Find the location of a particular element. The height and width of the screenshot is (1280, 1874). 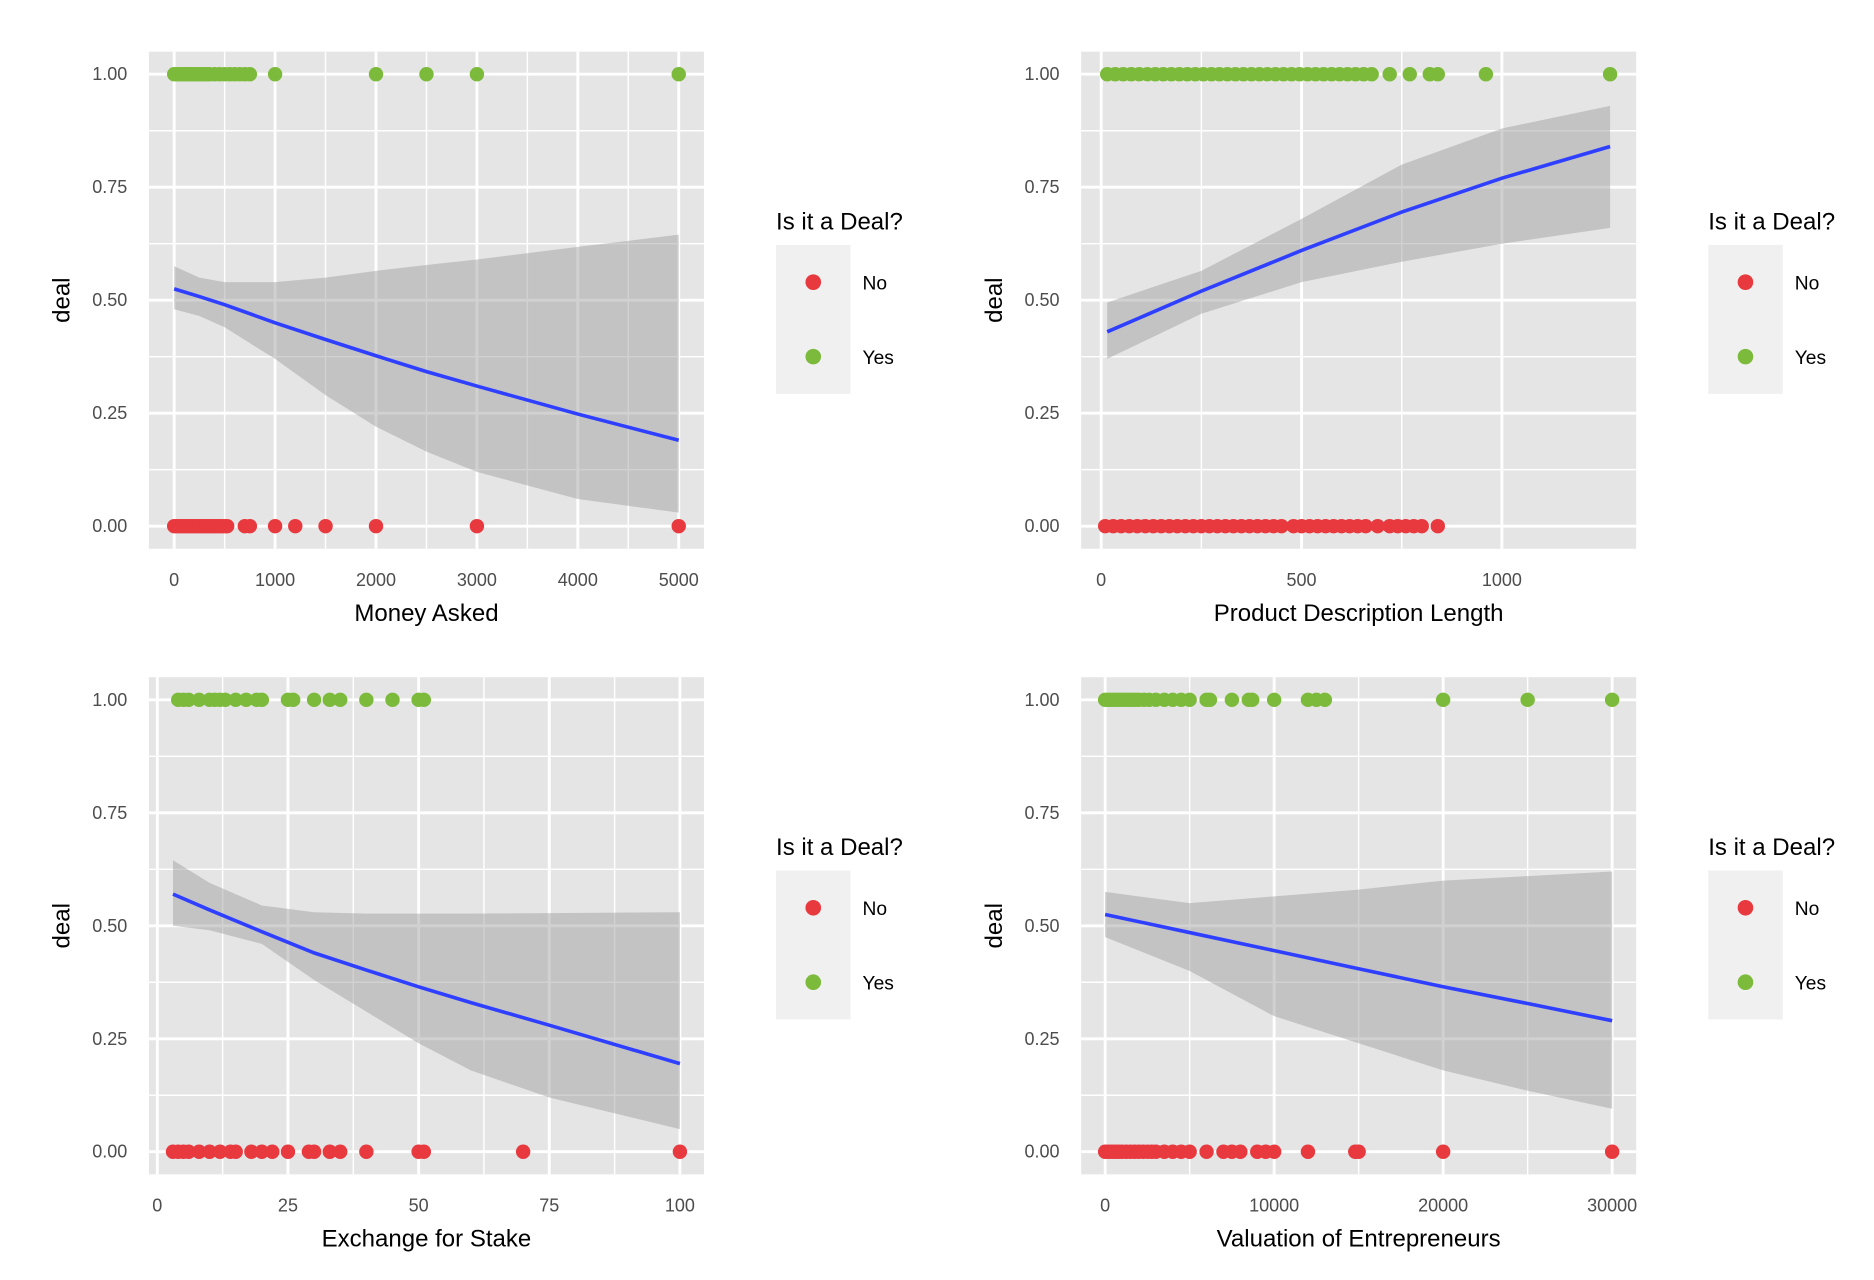

x-tick-label: 75 is located at coordinates (549, 1206).